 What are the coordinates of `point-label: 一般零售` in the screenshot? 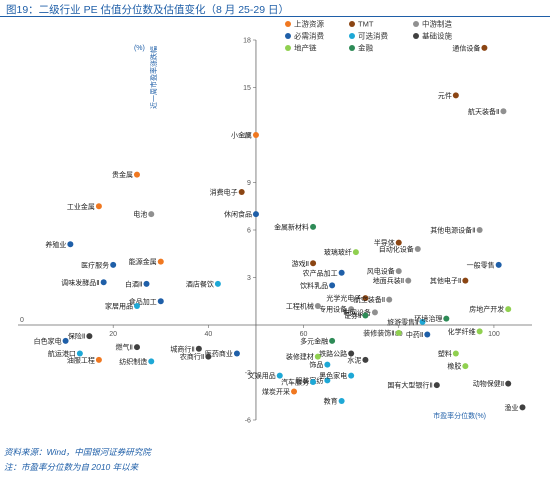 It's located at (481, 264).